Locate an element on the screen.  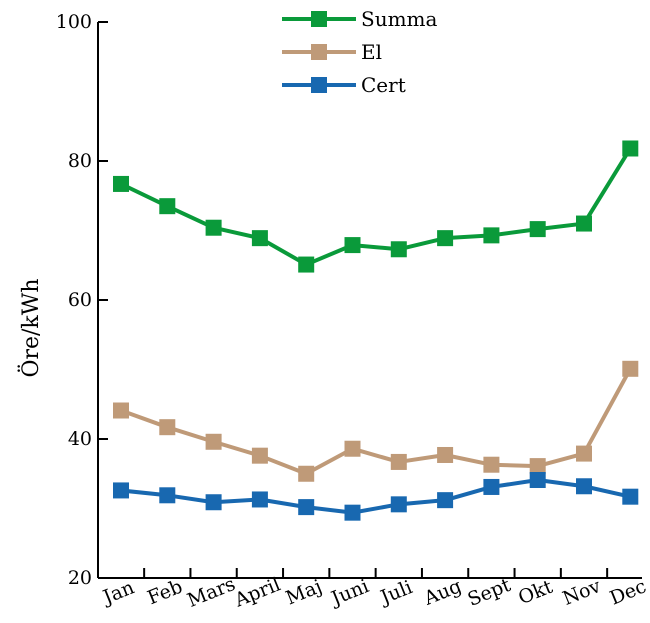
x-tick-label: Aug is located at coordinates (442, 592).